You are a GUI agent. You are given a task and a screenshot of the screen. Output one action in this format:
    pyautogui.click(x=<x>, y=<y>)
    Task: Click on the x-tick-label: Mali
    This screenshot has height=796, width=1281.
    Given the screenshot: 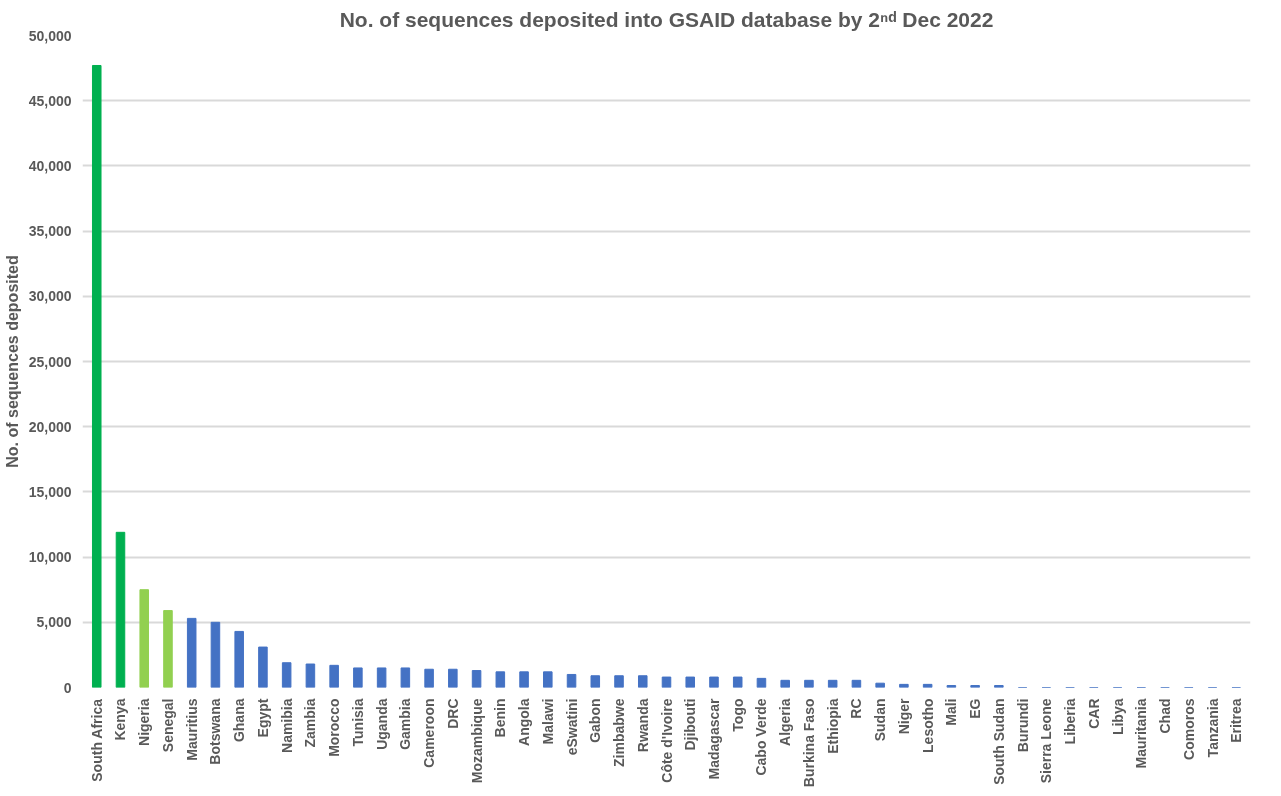 What is the action you would take?
    pyautogui.click(x=951, y=712)
    